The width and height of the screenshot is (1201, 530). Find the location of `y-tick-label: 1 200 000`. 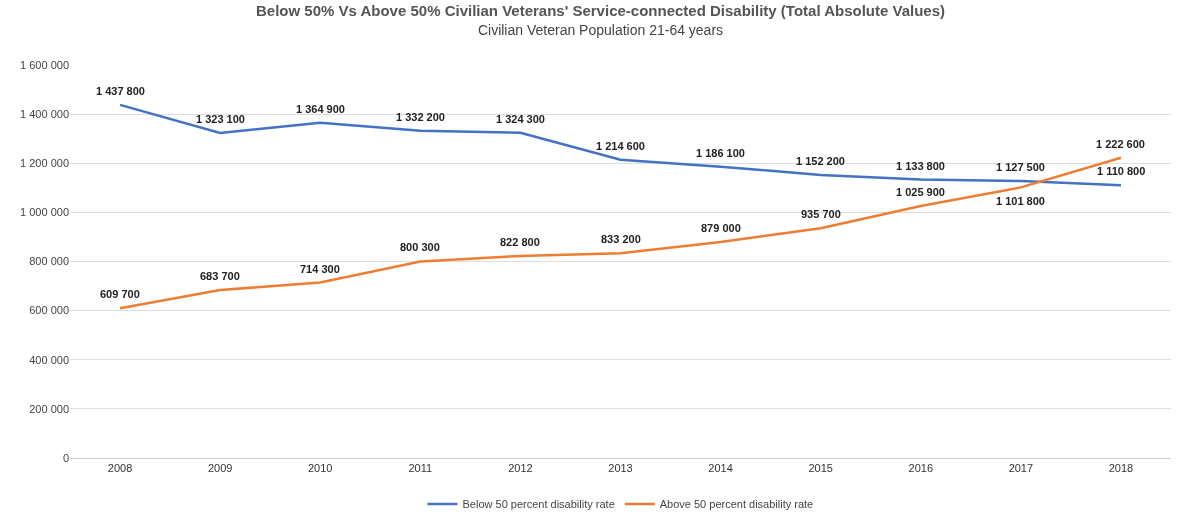

y-tick-label: 1 200 000 is located at coordinates (44, 163).